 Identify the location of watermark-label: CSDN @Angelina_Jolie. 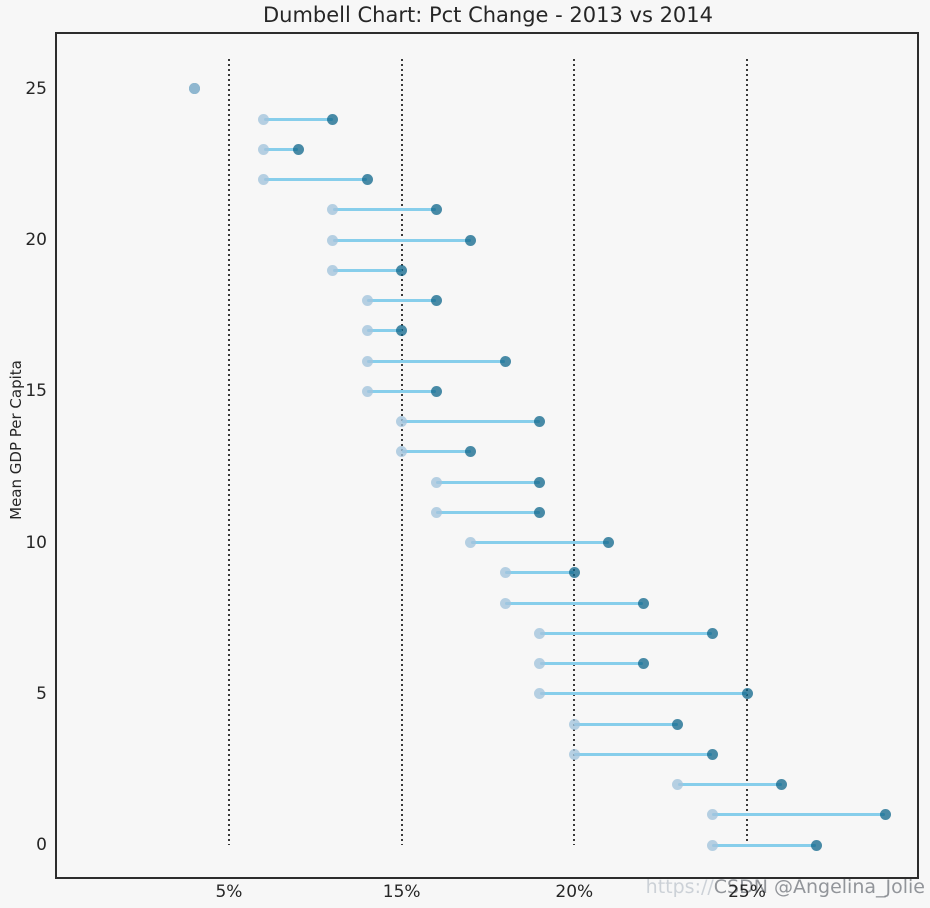
(819, 887).